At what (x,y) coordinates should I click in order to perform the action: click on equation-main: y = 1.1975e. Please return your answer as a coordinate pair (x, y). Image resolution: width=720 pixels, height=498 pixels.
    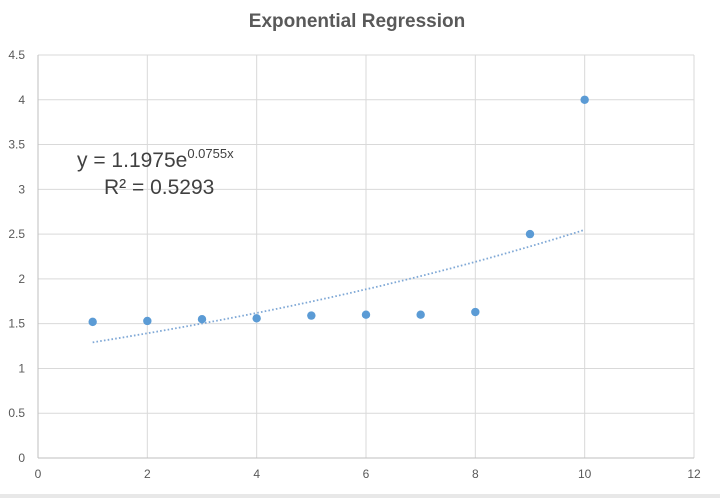
    Looking at the image, I should click on (132, 160).